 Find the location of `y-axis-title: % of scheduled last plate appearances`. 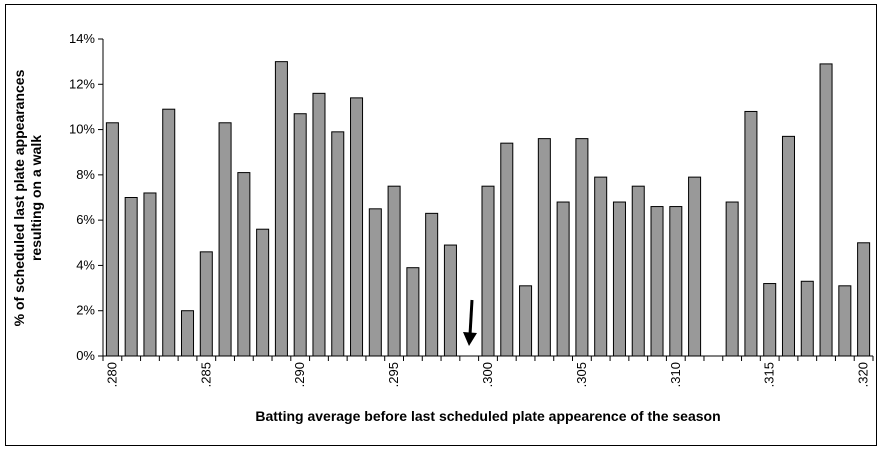

y-axis-title: % of scheduled last plate appearances is located at coordinates (19, 197).